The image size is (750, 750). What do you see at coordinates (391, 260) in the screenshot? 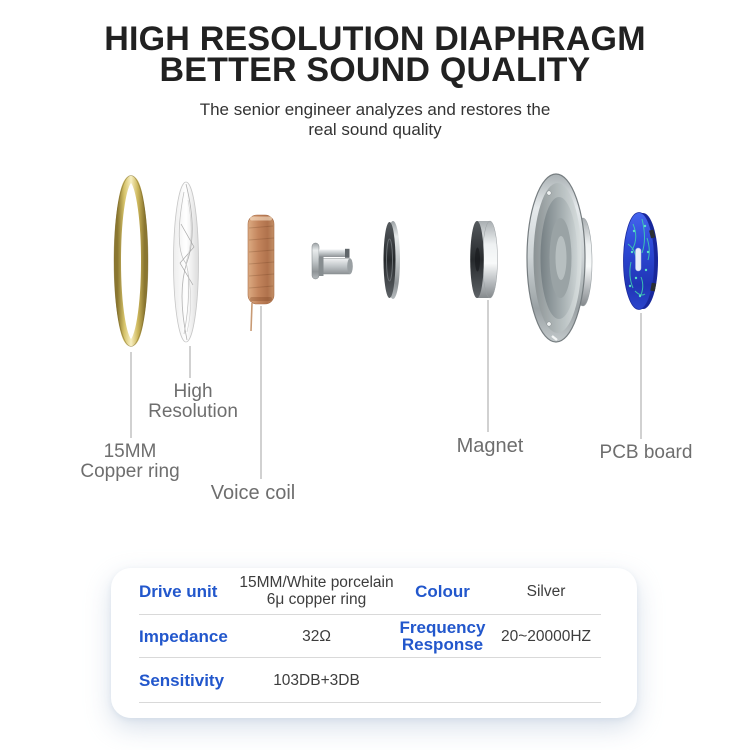
I see `washer-image` at bounding box center [391, 260].